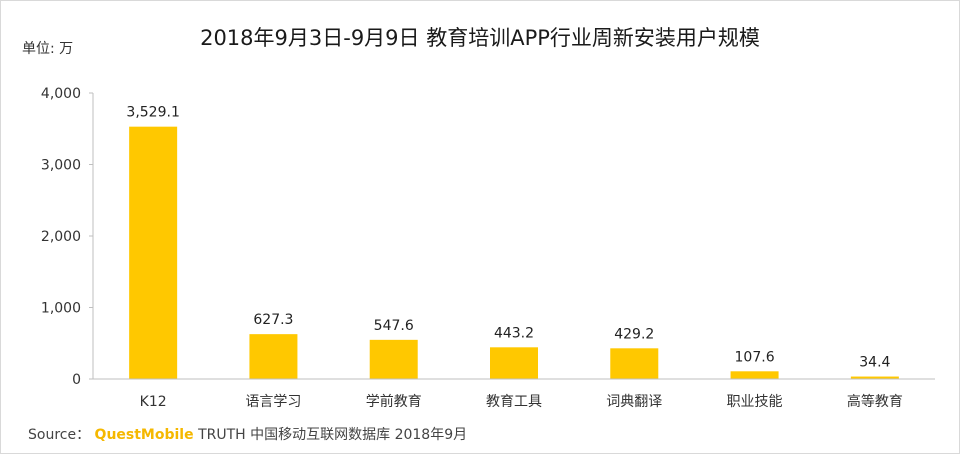  I want to click on y-tick-label: 1,000, so click(61, 309).